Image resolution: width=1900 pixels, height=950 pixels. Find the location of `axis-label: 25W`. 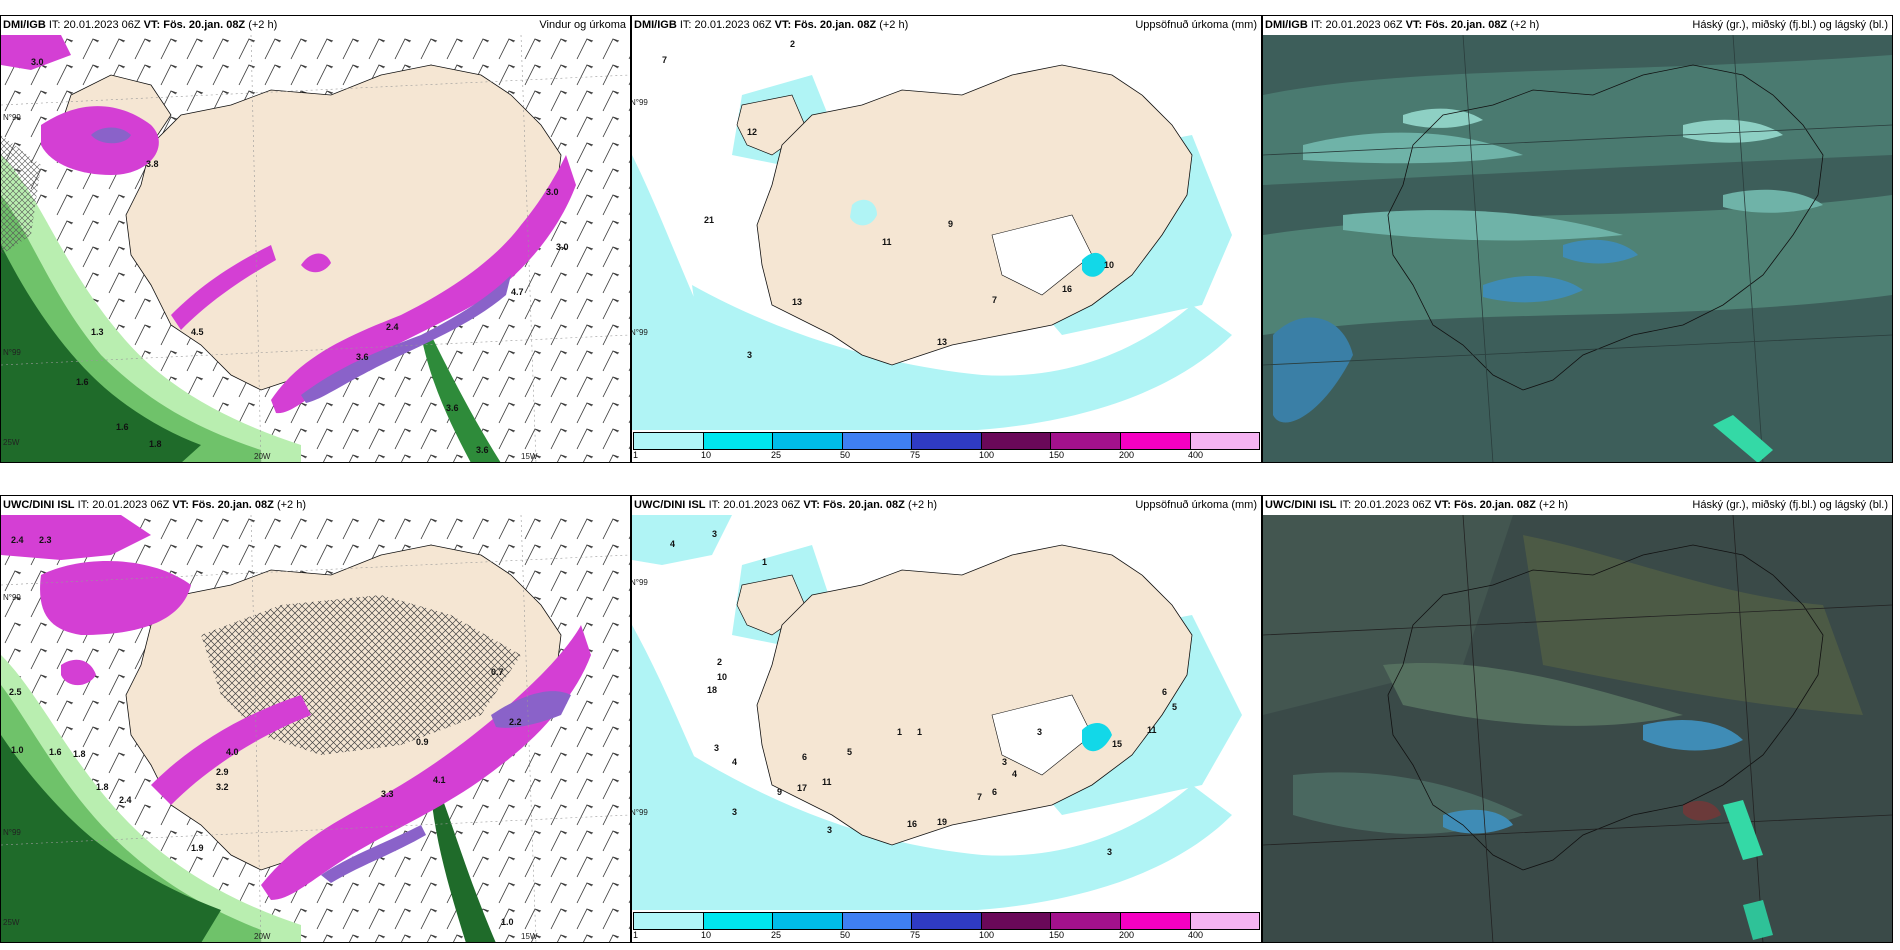

axis-label: 25W is located at coordinates (11, 922).